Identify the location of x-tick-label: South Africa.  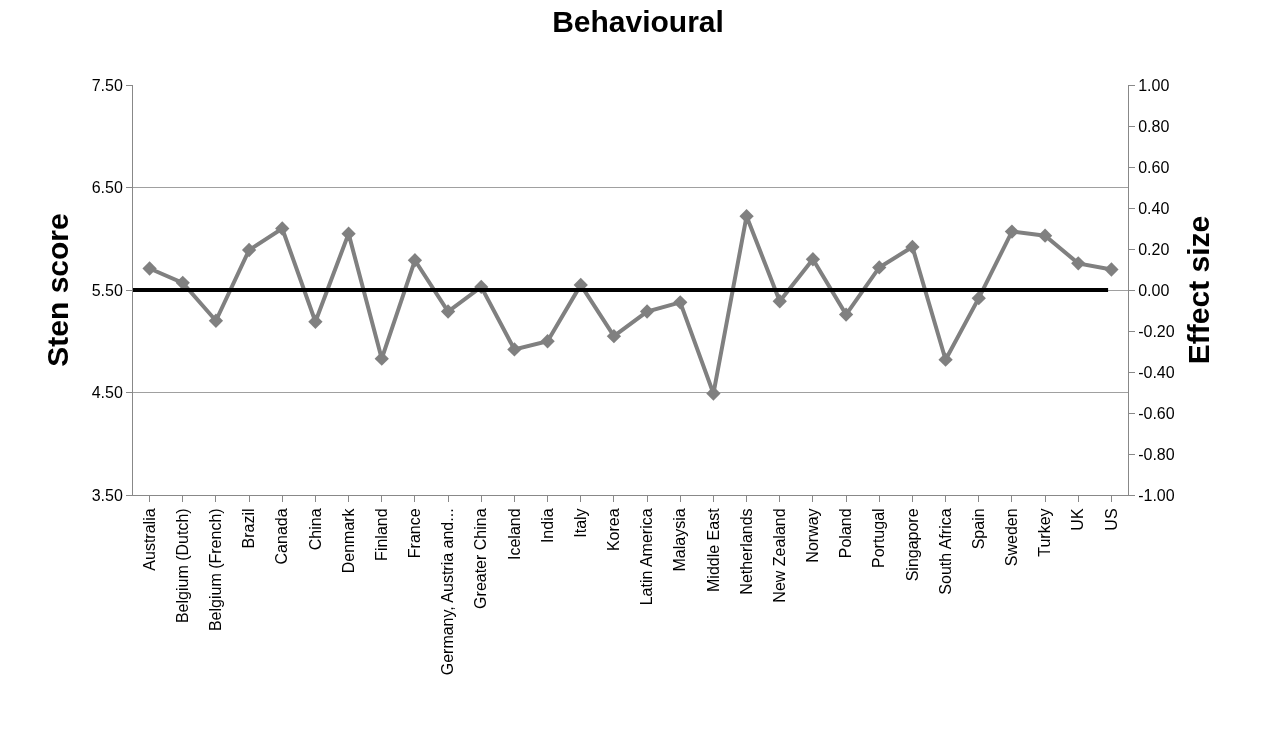
(945, 551).